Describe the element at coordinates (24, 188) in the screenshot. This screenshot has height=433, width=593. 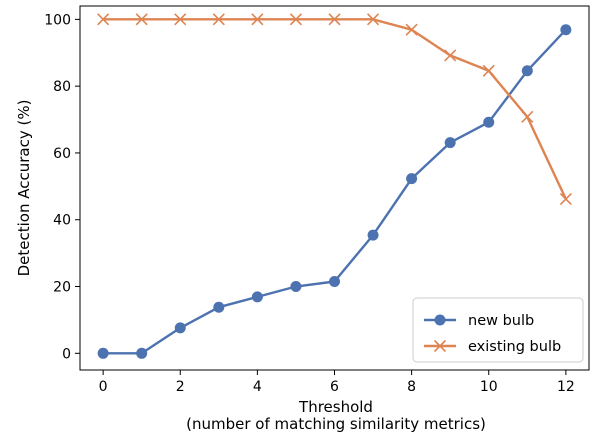
I see `y-axis-label: Detection Accuracy (%)` at that location.